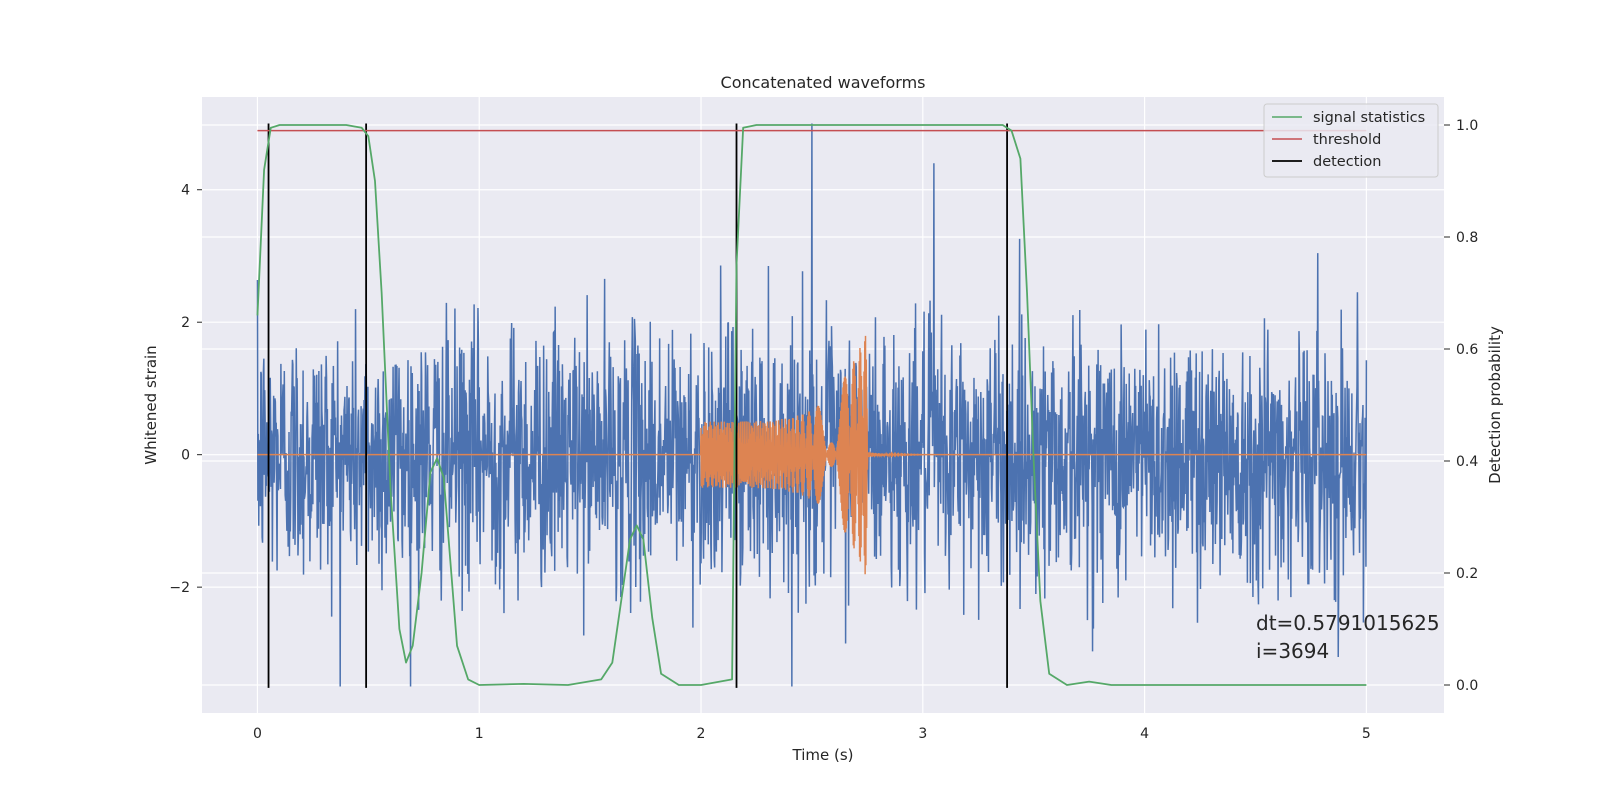 The width and height of the screenshot is (1600, 800). Describe the element at coordinates (812, 734) in the screenshot. I see `x-axis-ticks: 0 1 2 3 4 5` at that location.